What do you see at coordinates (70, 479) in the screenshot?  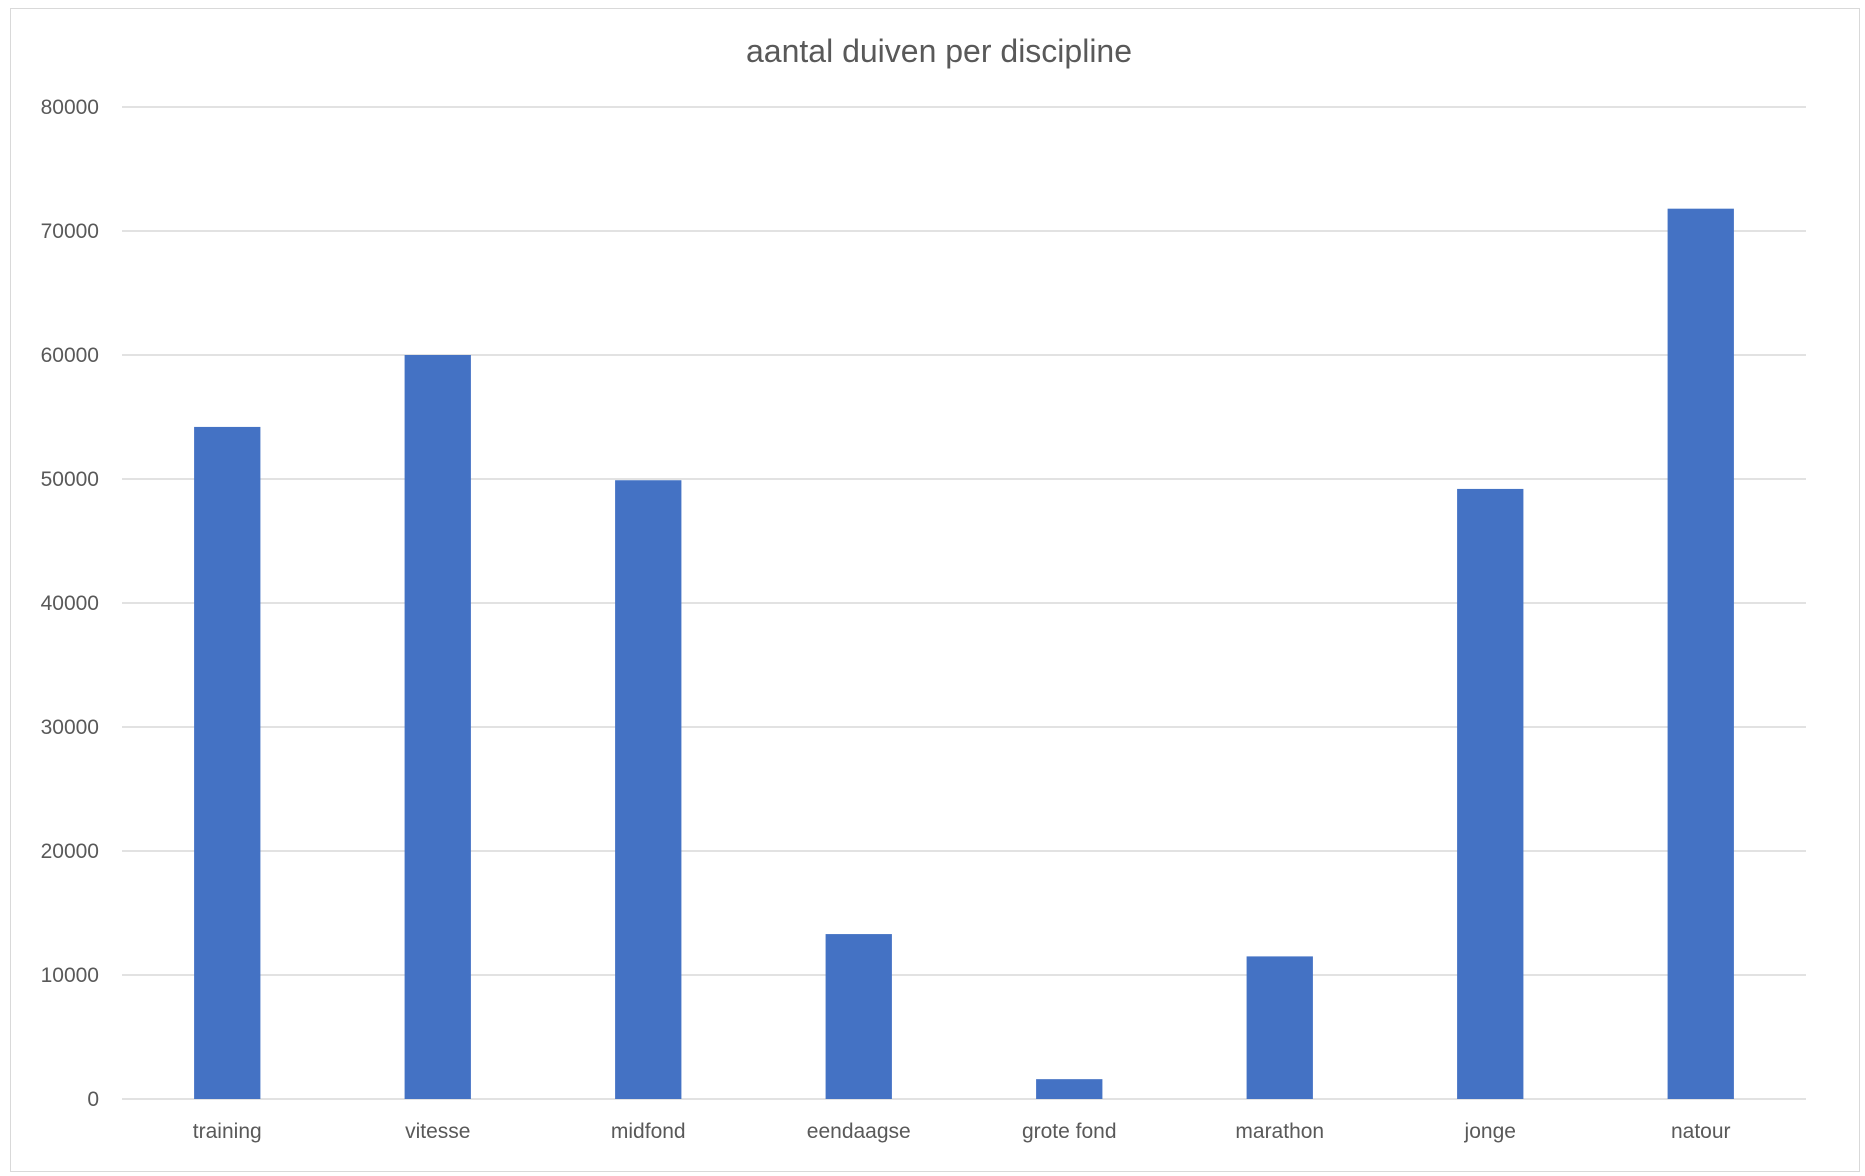 I see `y-tick-label: 50000` at bounding box center [70, 479].